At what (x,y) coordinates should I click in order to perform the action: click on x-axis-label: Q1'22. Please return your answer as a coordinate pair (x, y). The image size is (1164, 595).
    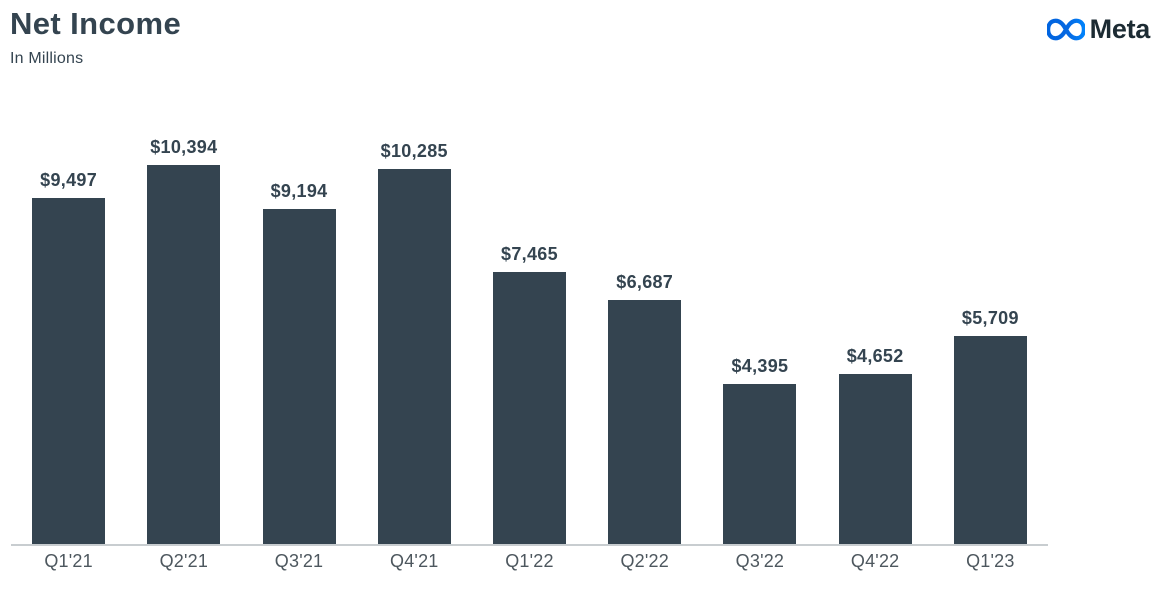
    Looking at the image, I should click on (529, 561).